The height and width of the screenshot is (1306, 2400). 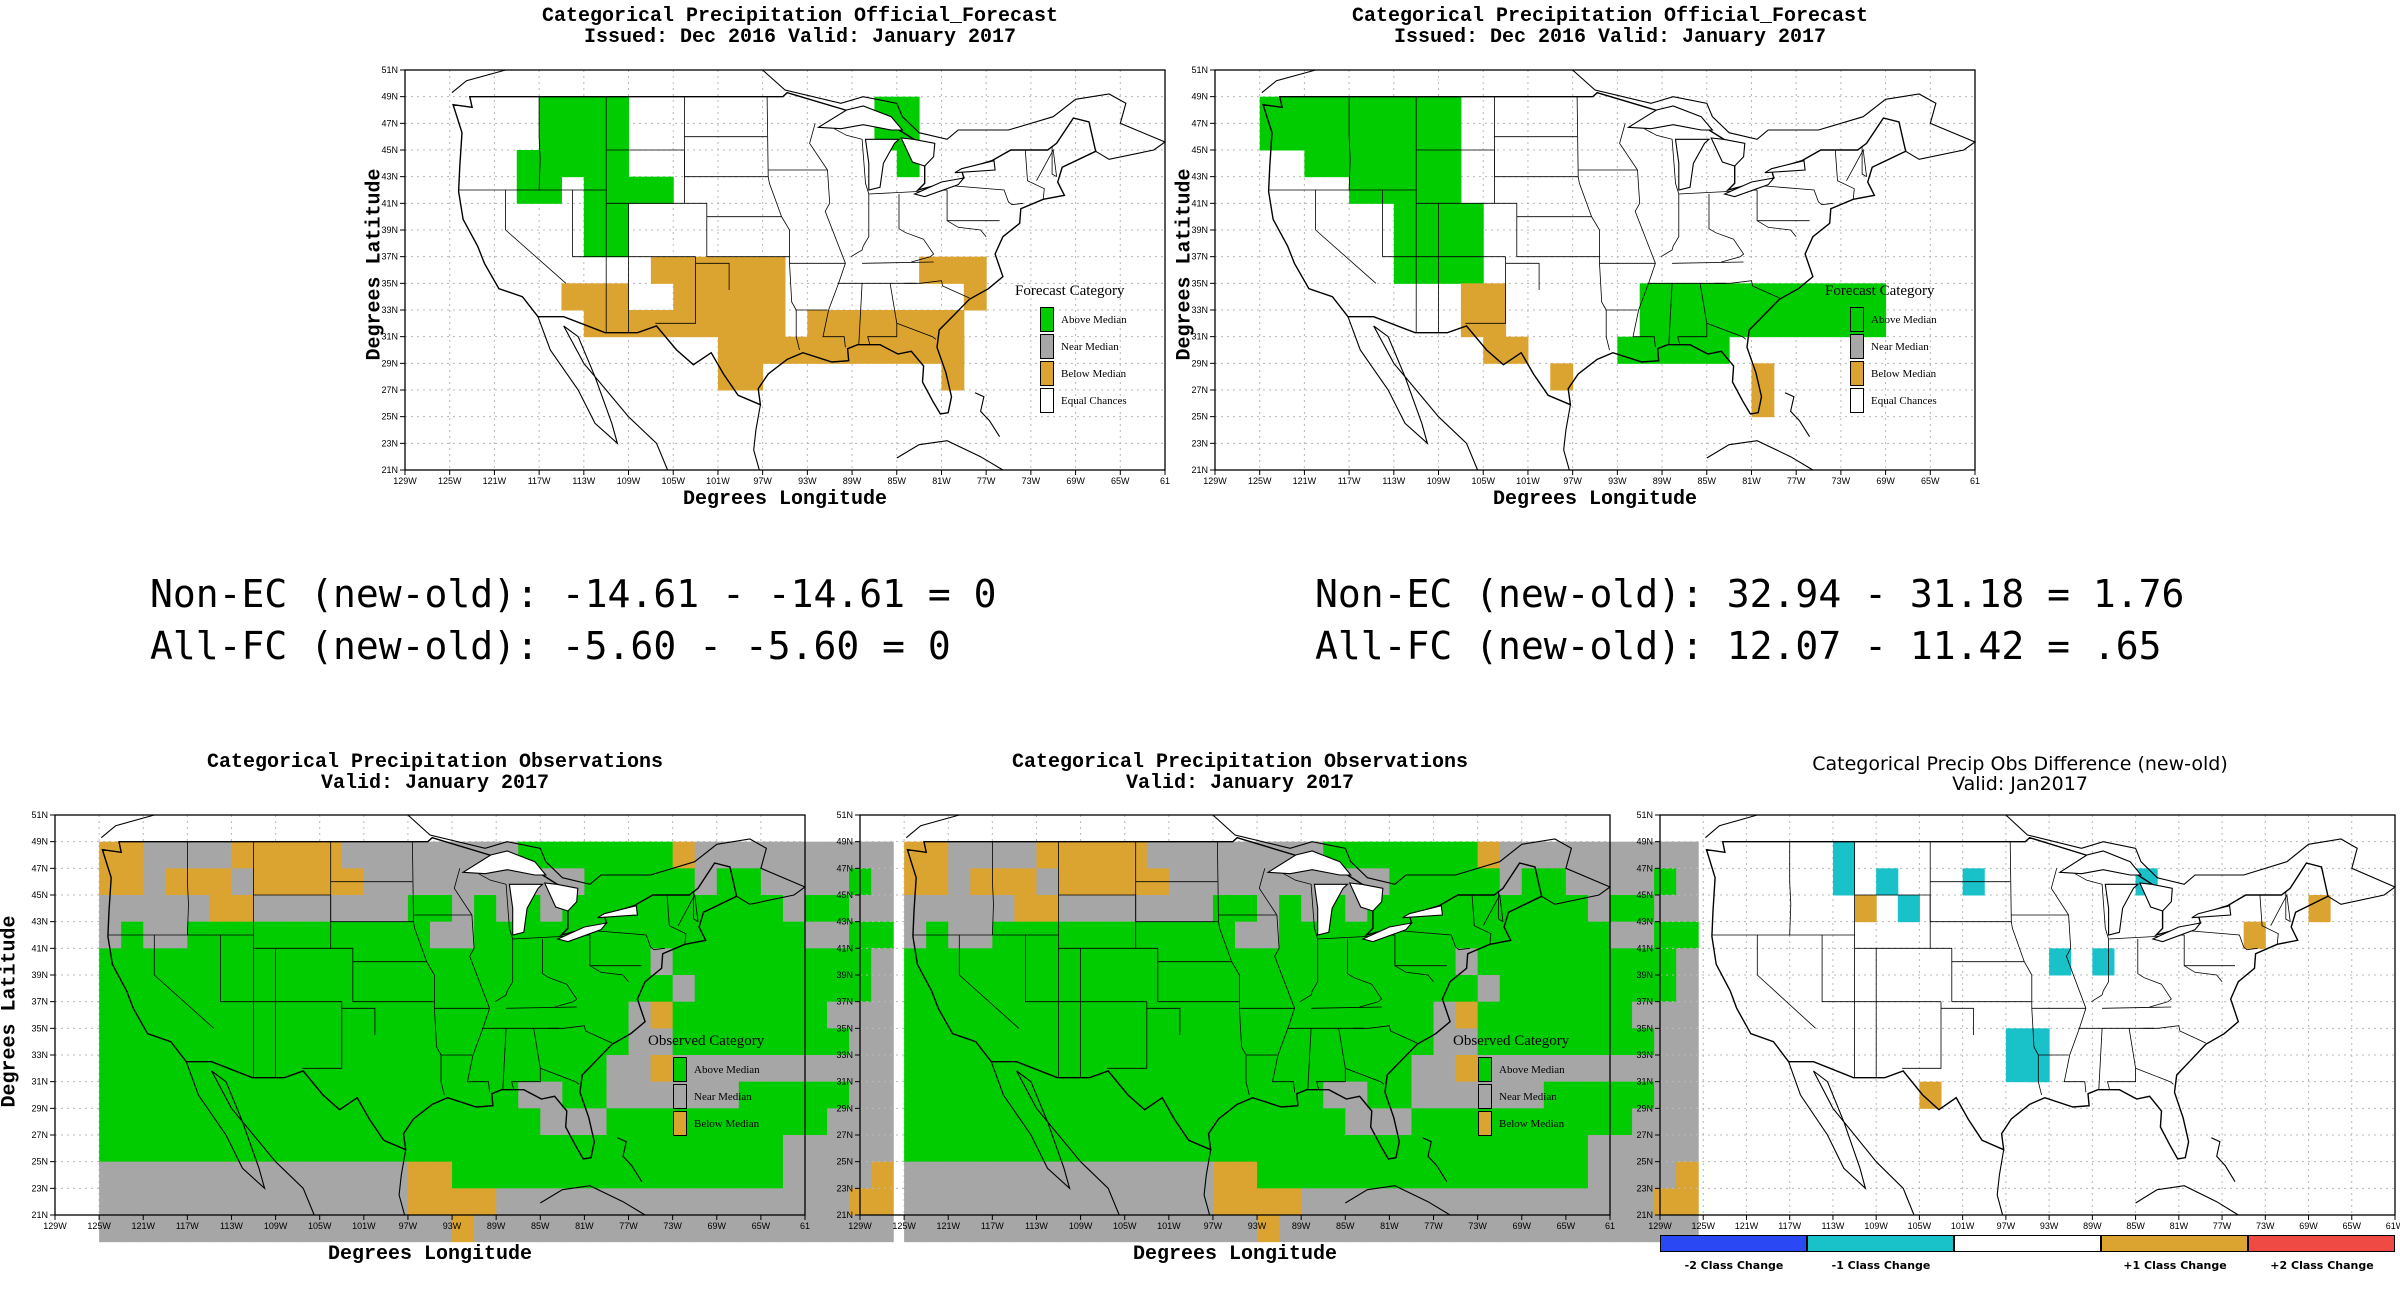 I want to click on lat-tick-label: 37N, so click(x=39, y=1002).